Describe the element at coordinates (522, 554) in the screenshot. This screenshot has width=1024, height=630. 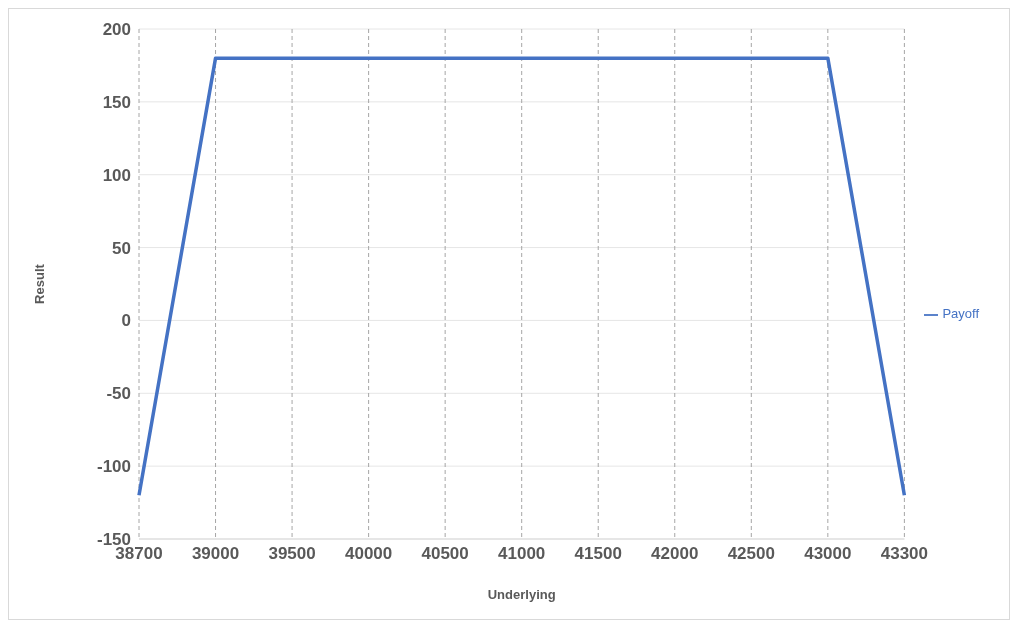
I see `x-tick-label: 41000` at that location.